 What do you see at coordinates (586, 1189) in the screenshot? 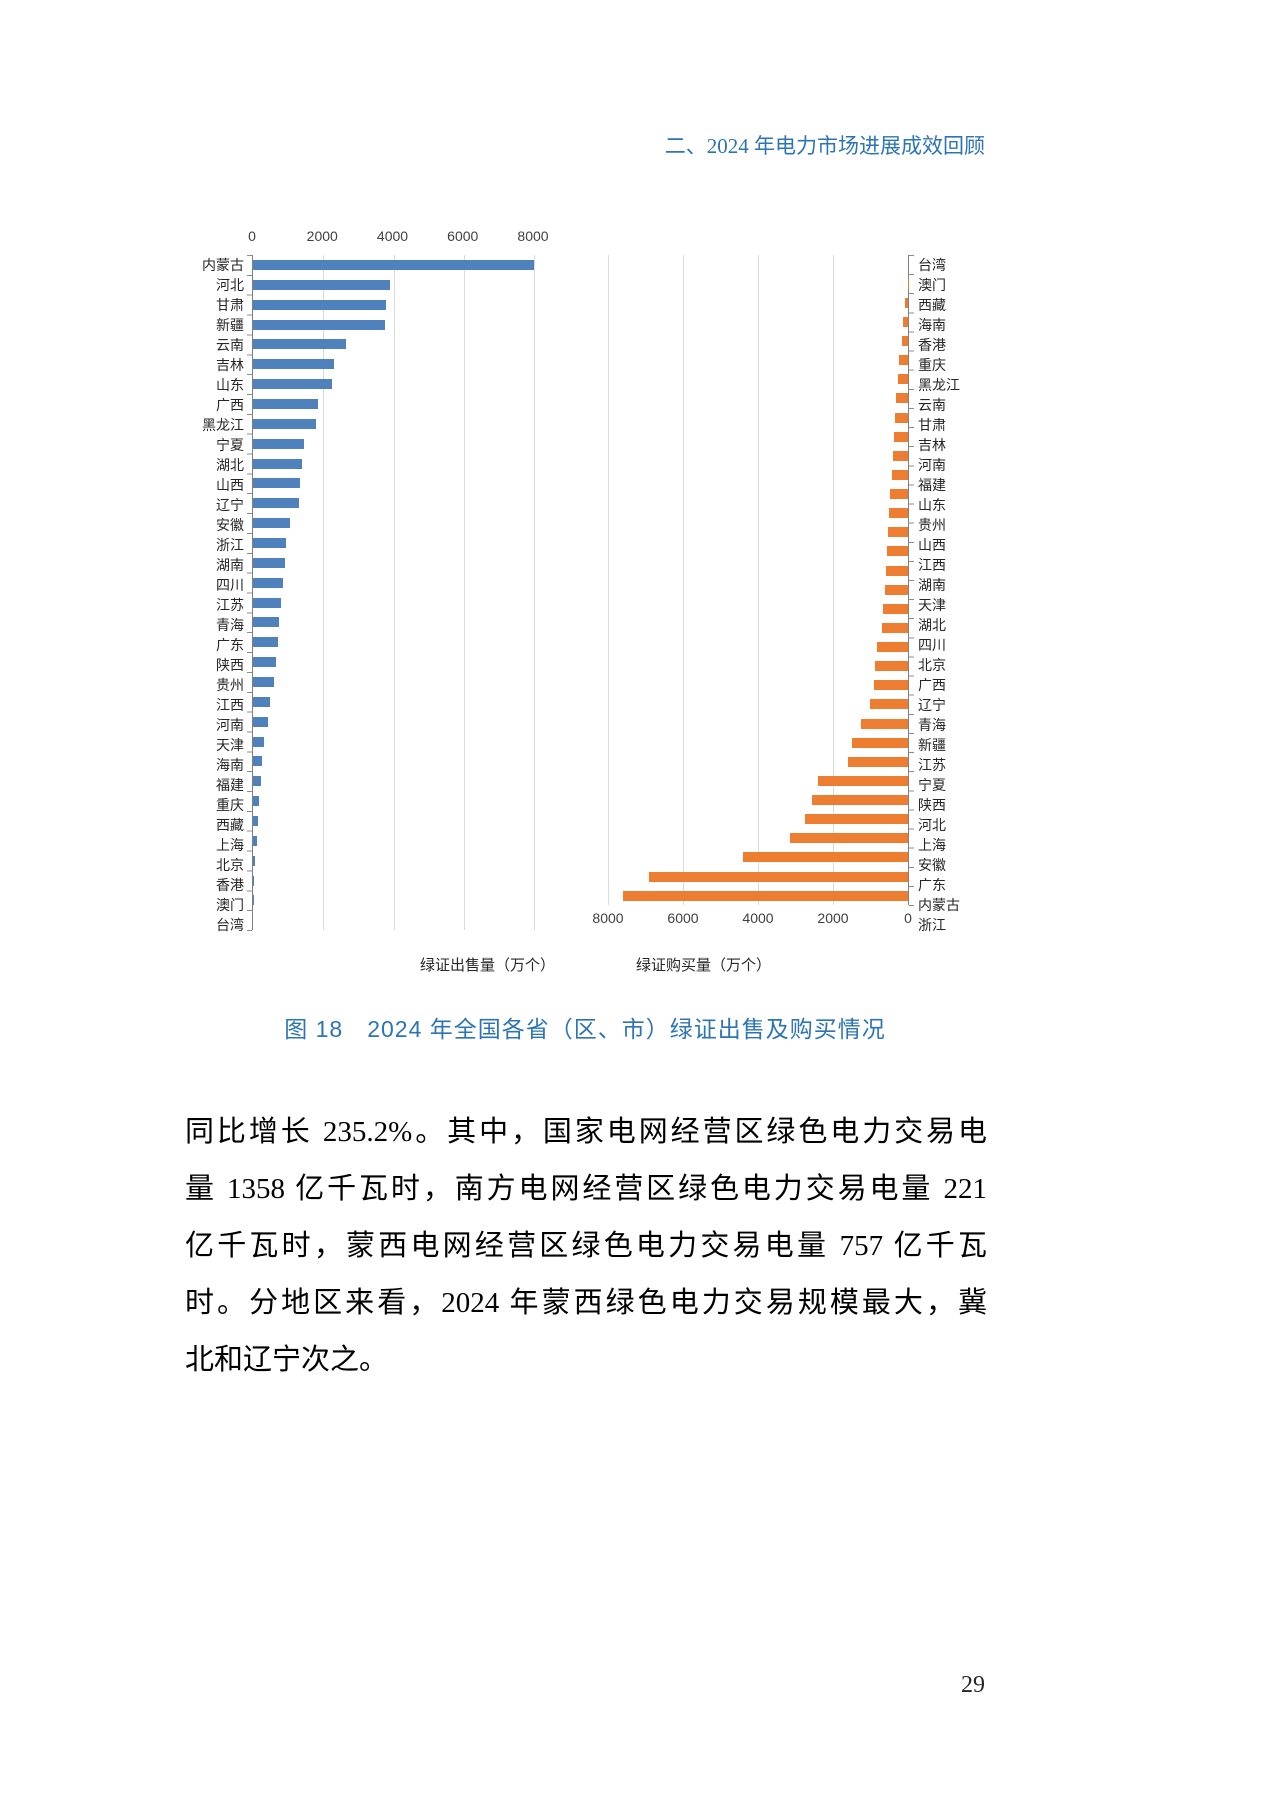
I see `body-line: 量 1358 亿千瓦时，南方电网经营区绿色电力交易电量 221` at bounding box center [586, 1189].